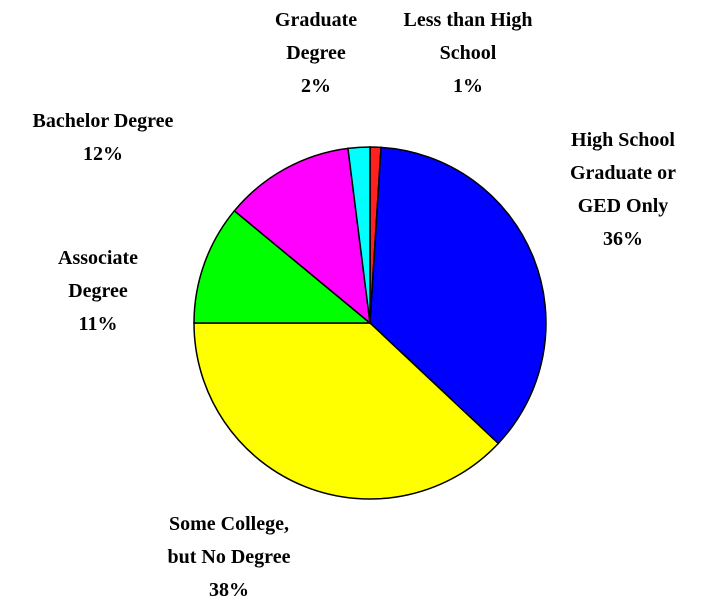 The image size is (701, 607). Describe the element at coordinates (468, 86) in the screenshot. I see `slice-percent: 1%` at that location.